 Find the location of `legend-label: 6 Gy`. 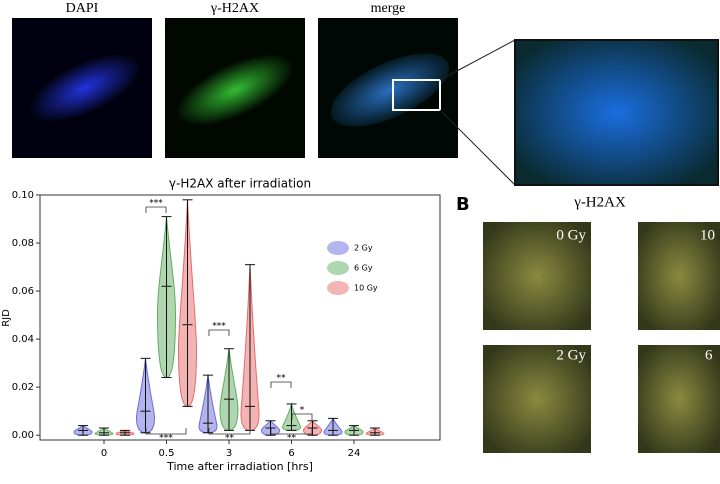

legend-label: 6 Gy is located at coordinates (363, 268).